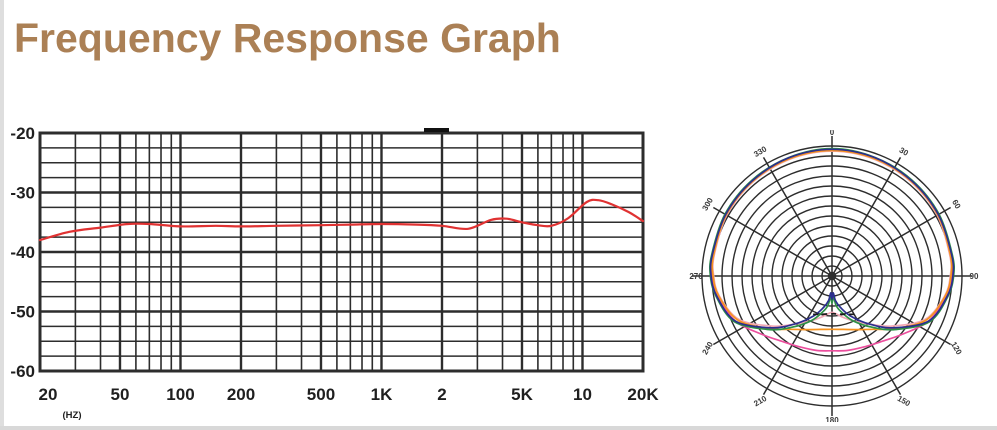 The height and width of the screenshot is (430, 997). Describe the element at coordinates (498, 428) in the screenshot. I see `page-edge-bottom` at that location.